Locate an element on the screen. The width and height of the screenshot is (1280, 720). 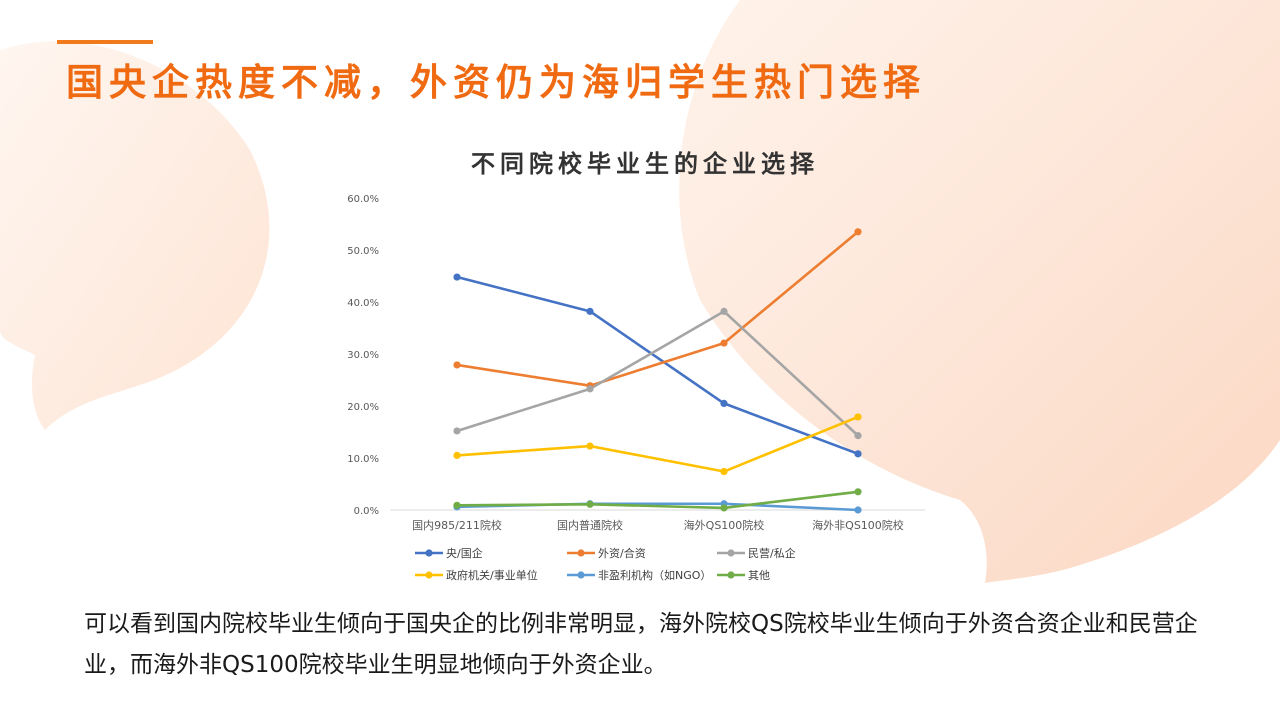
y-tick-label: 30.0% is located at coordinates (363, 355).